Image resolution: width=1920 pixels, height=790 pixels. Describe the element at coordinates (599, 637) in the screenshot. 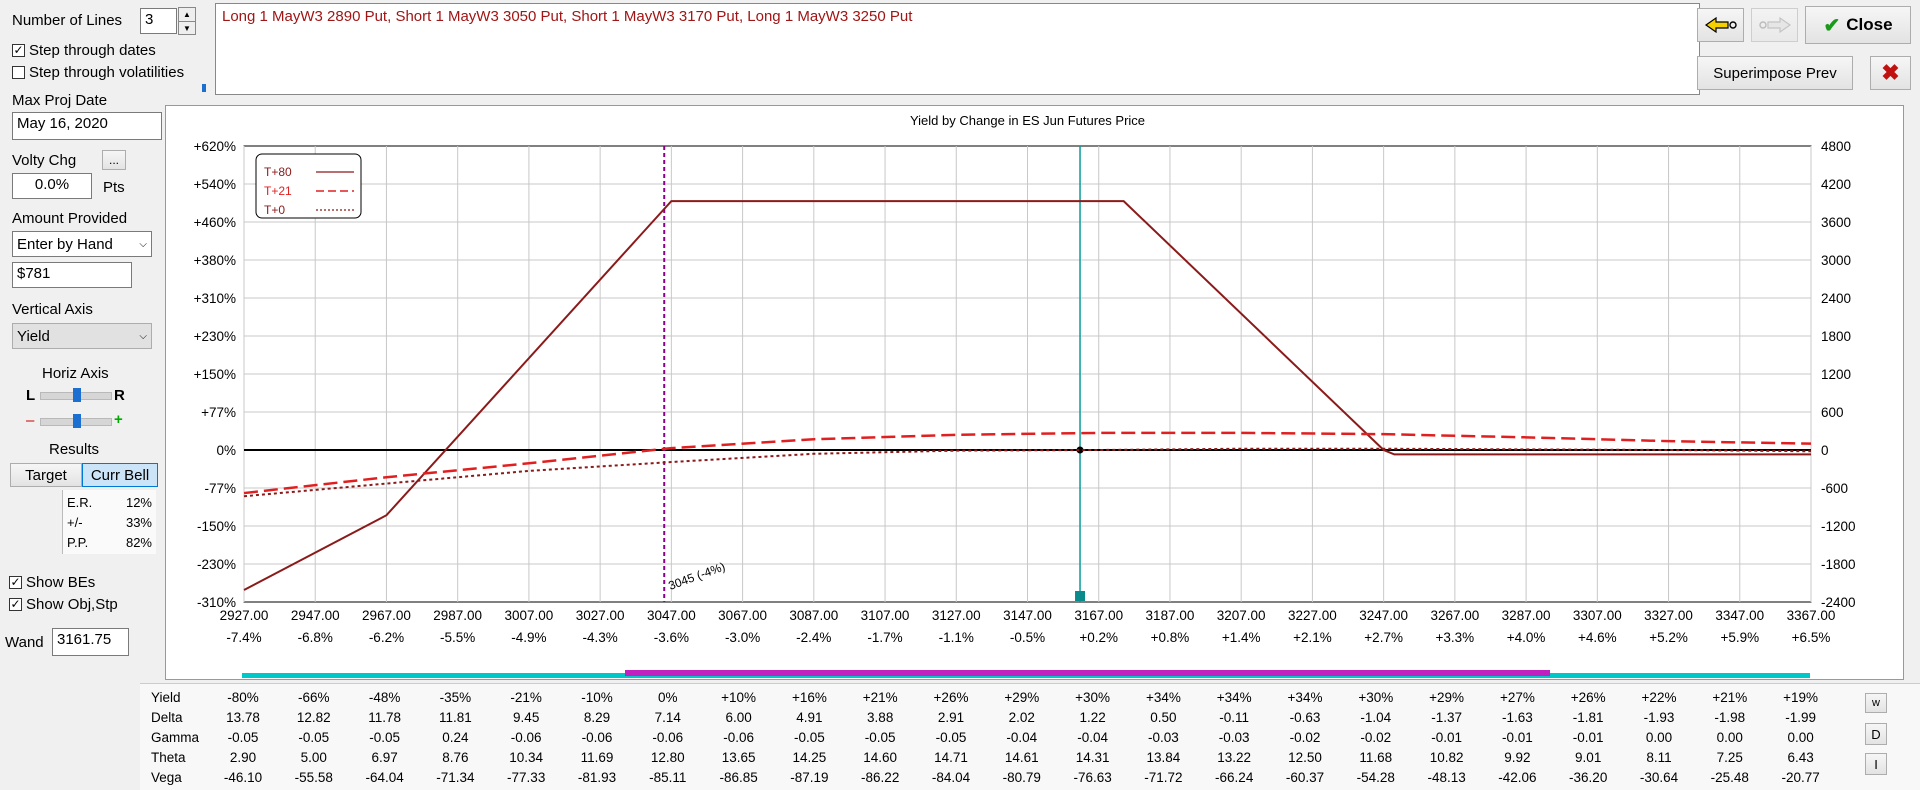

I see `x-pct-tick-label: -4.3%` at that location.